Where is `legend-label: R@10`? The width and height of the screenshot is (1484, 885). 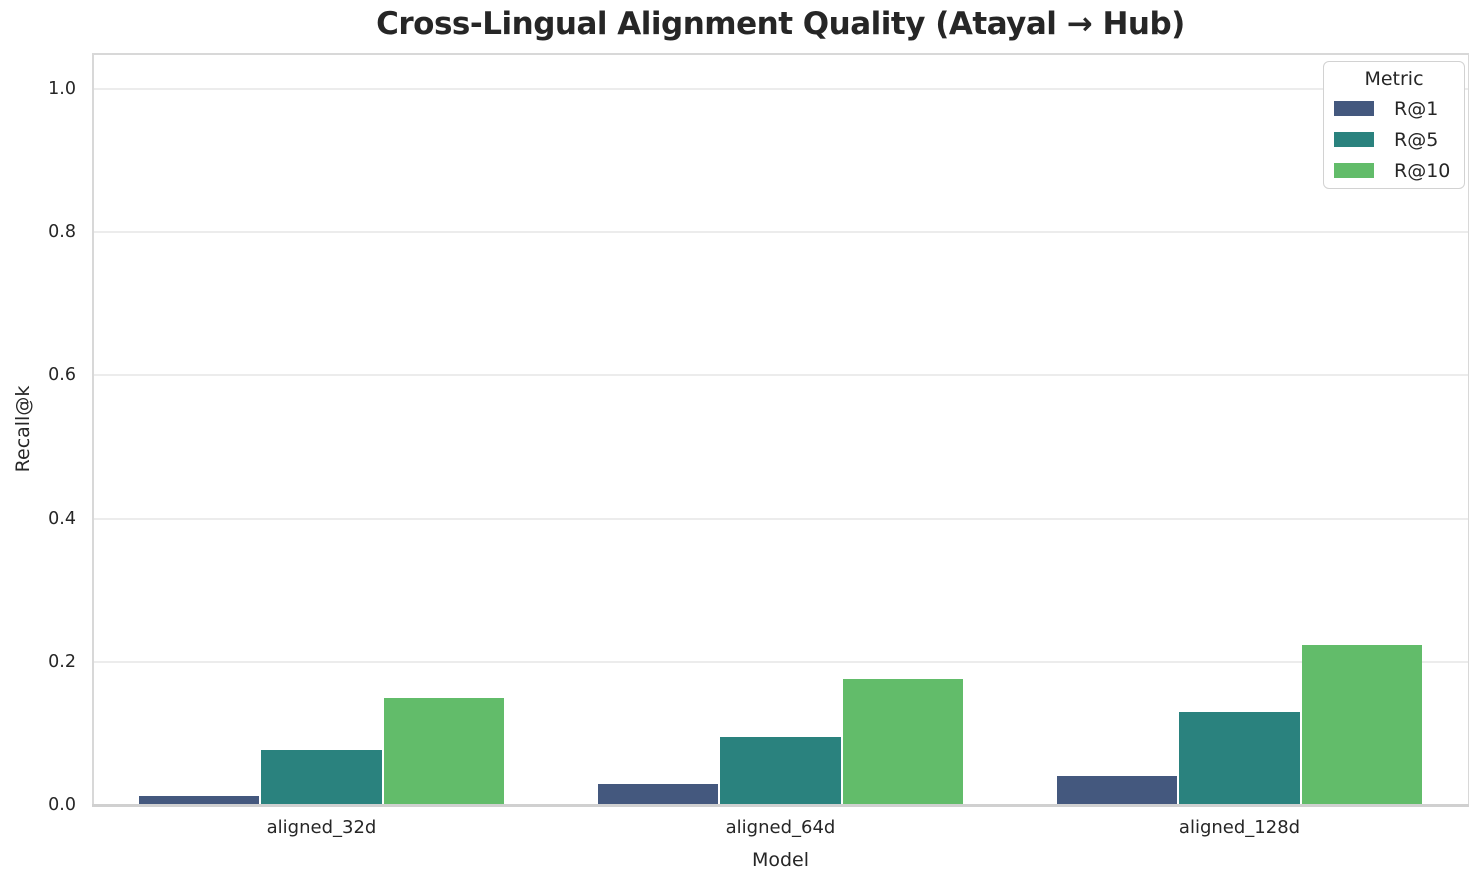
legend-label: R@10 is located at coordinates (1422, 170).